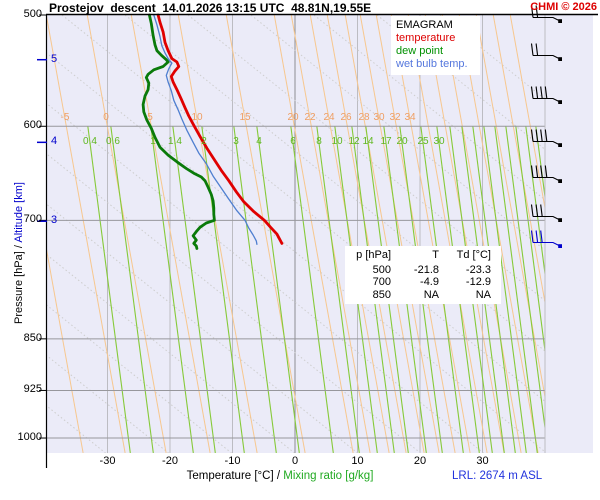 The image size is (600, 500). I want to click on table-cell: NA, so click(431, 294).